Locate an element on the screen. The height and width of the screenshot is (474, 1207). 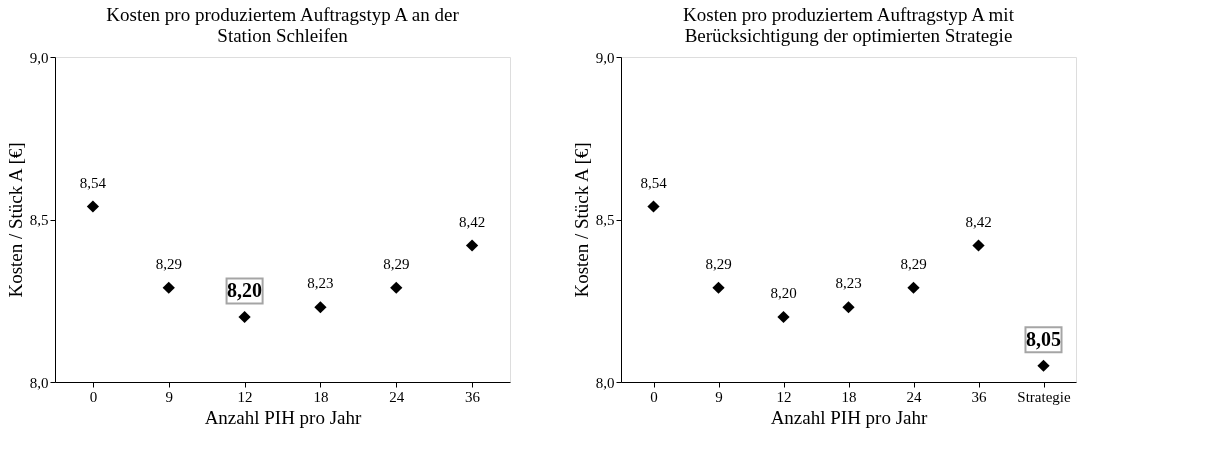
chart-title: Kosten pro produziertem Auftragstyp A an der Station Schleifen is located at coordinates (283, 25).